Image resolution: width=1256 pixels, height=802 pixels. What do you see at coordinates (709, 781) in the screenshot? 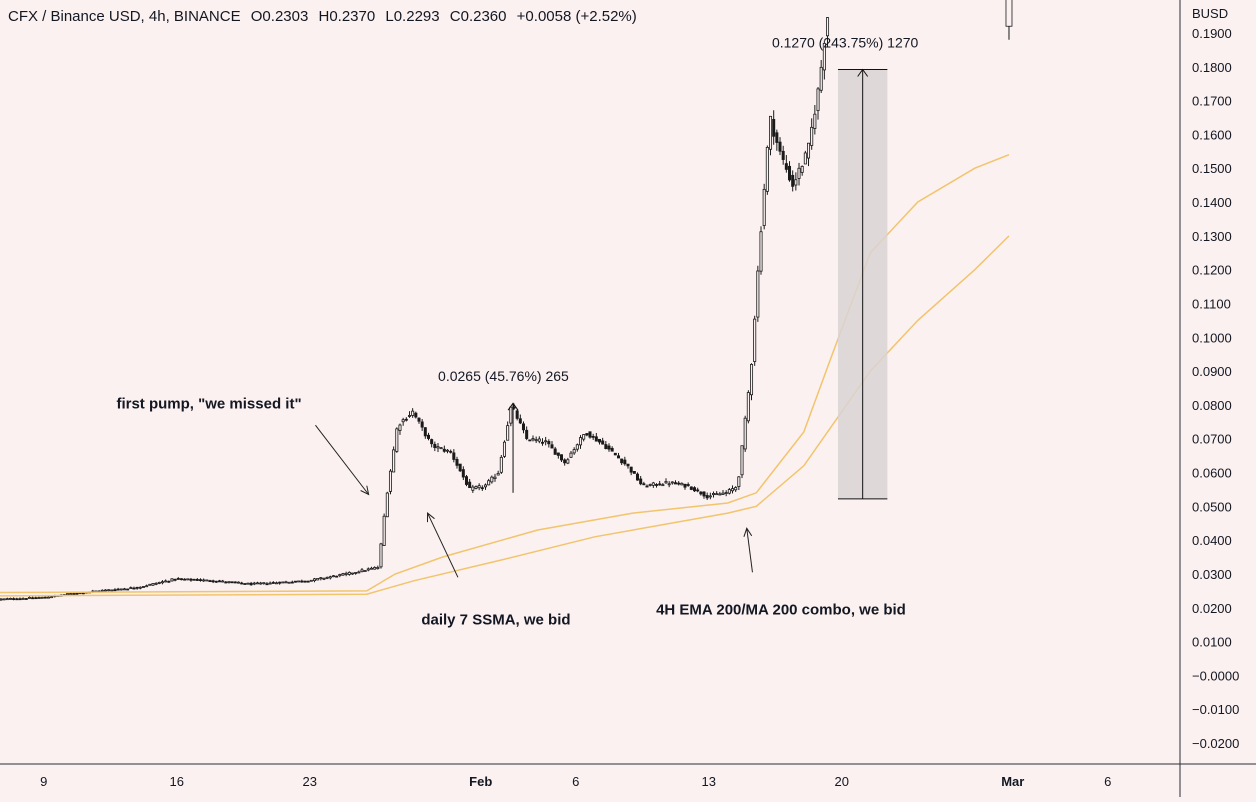
I see `x-tick-label: 13` at bounding box center [709, 781].